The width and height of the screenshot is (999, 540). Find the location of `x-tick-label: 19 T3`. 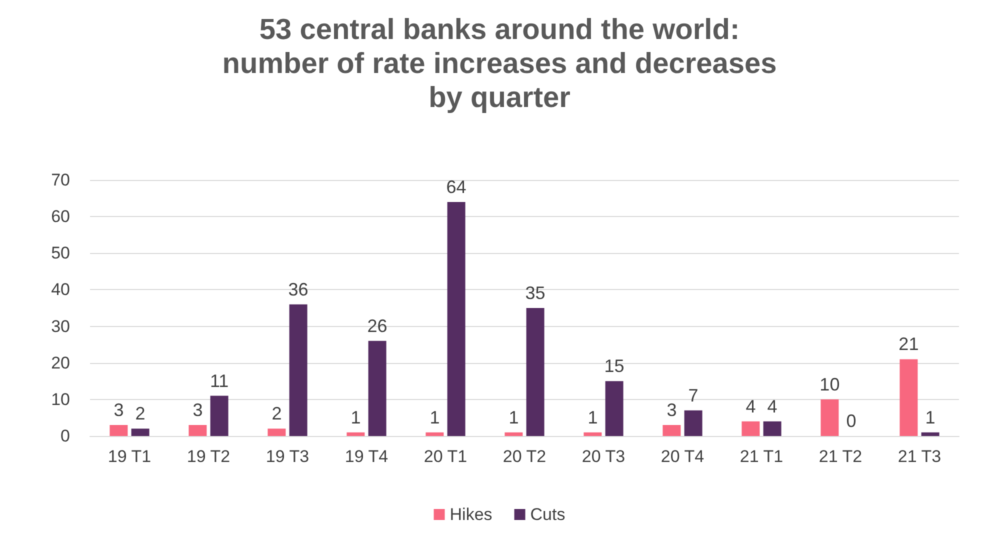

x-tick-label: 19 T3 is located at coordinates (288, 456).